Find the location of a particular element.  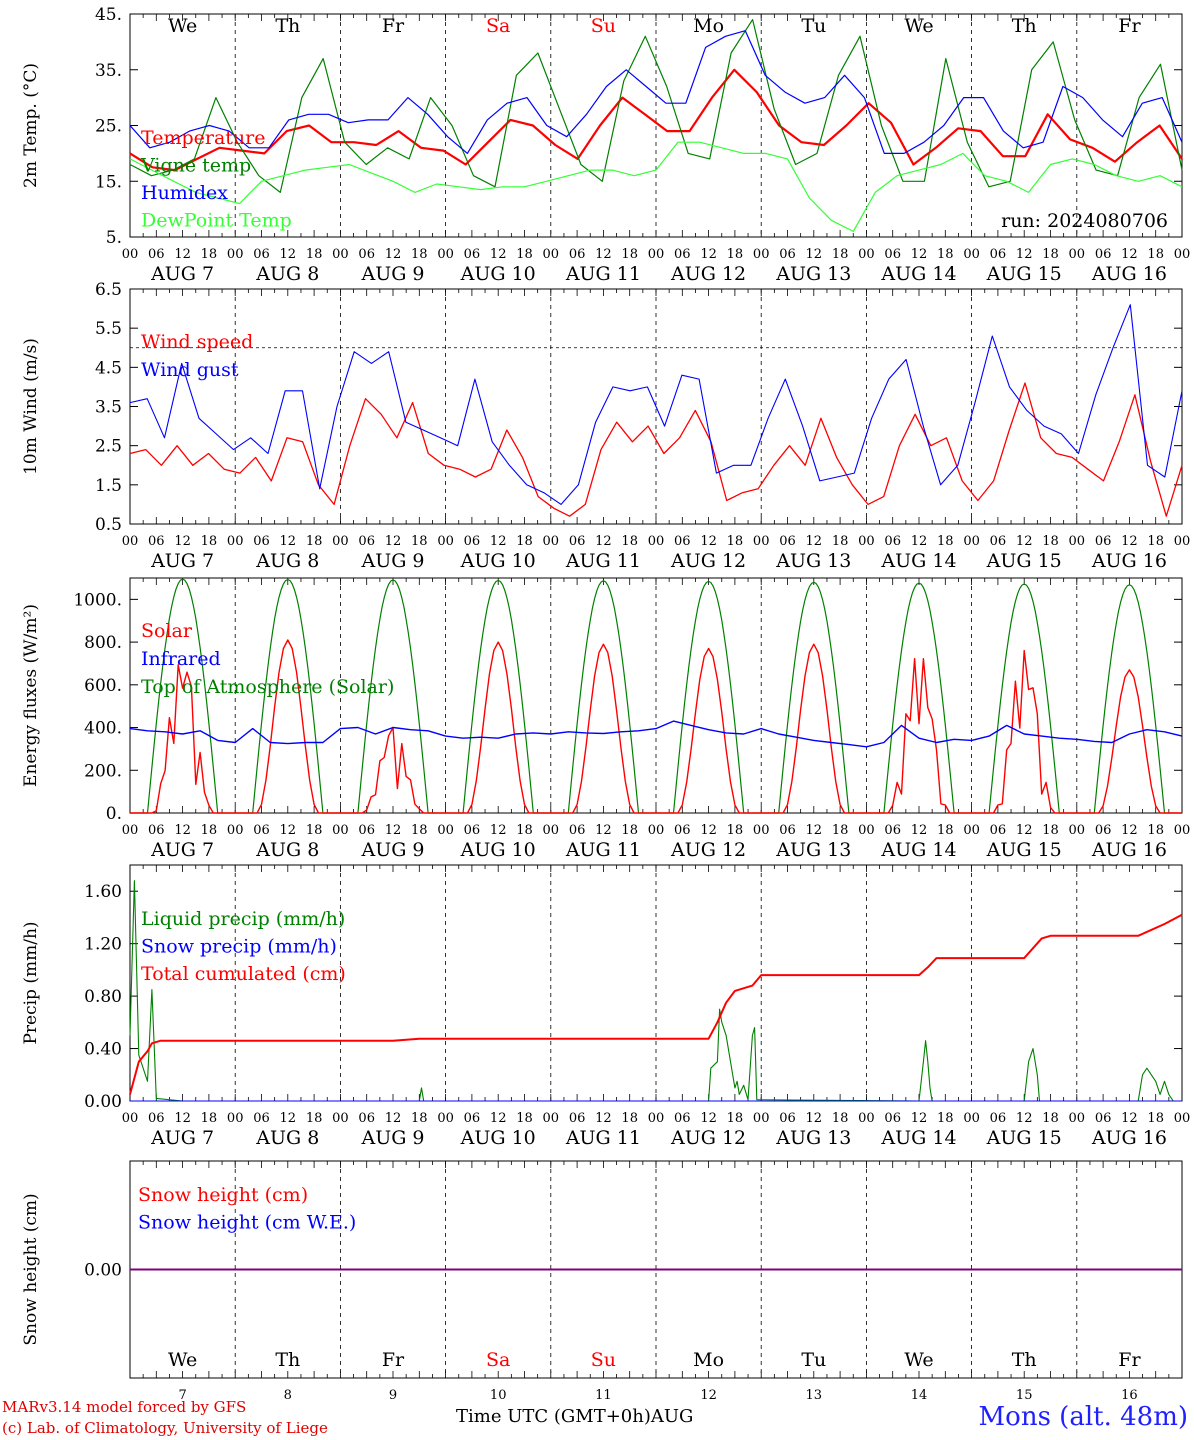

day-number-label: 13 is located at coordinates (814, 1395).